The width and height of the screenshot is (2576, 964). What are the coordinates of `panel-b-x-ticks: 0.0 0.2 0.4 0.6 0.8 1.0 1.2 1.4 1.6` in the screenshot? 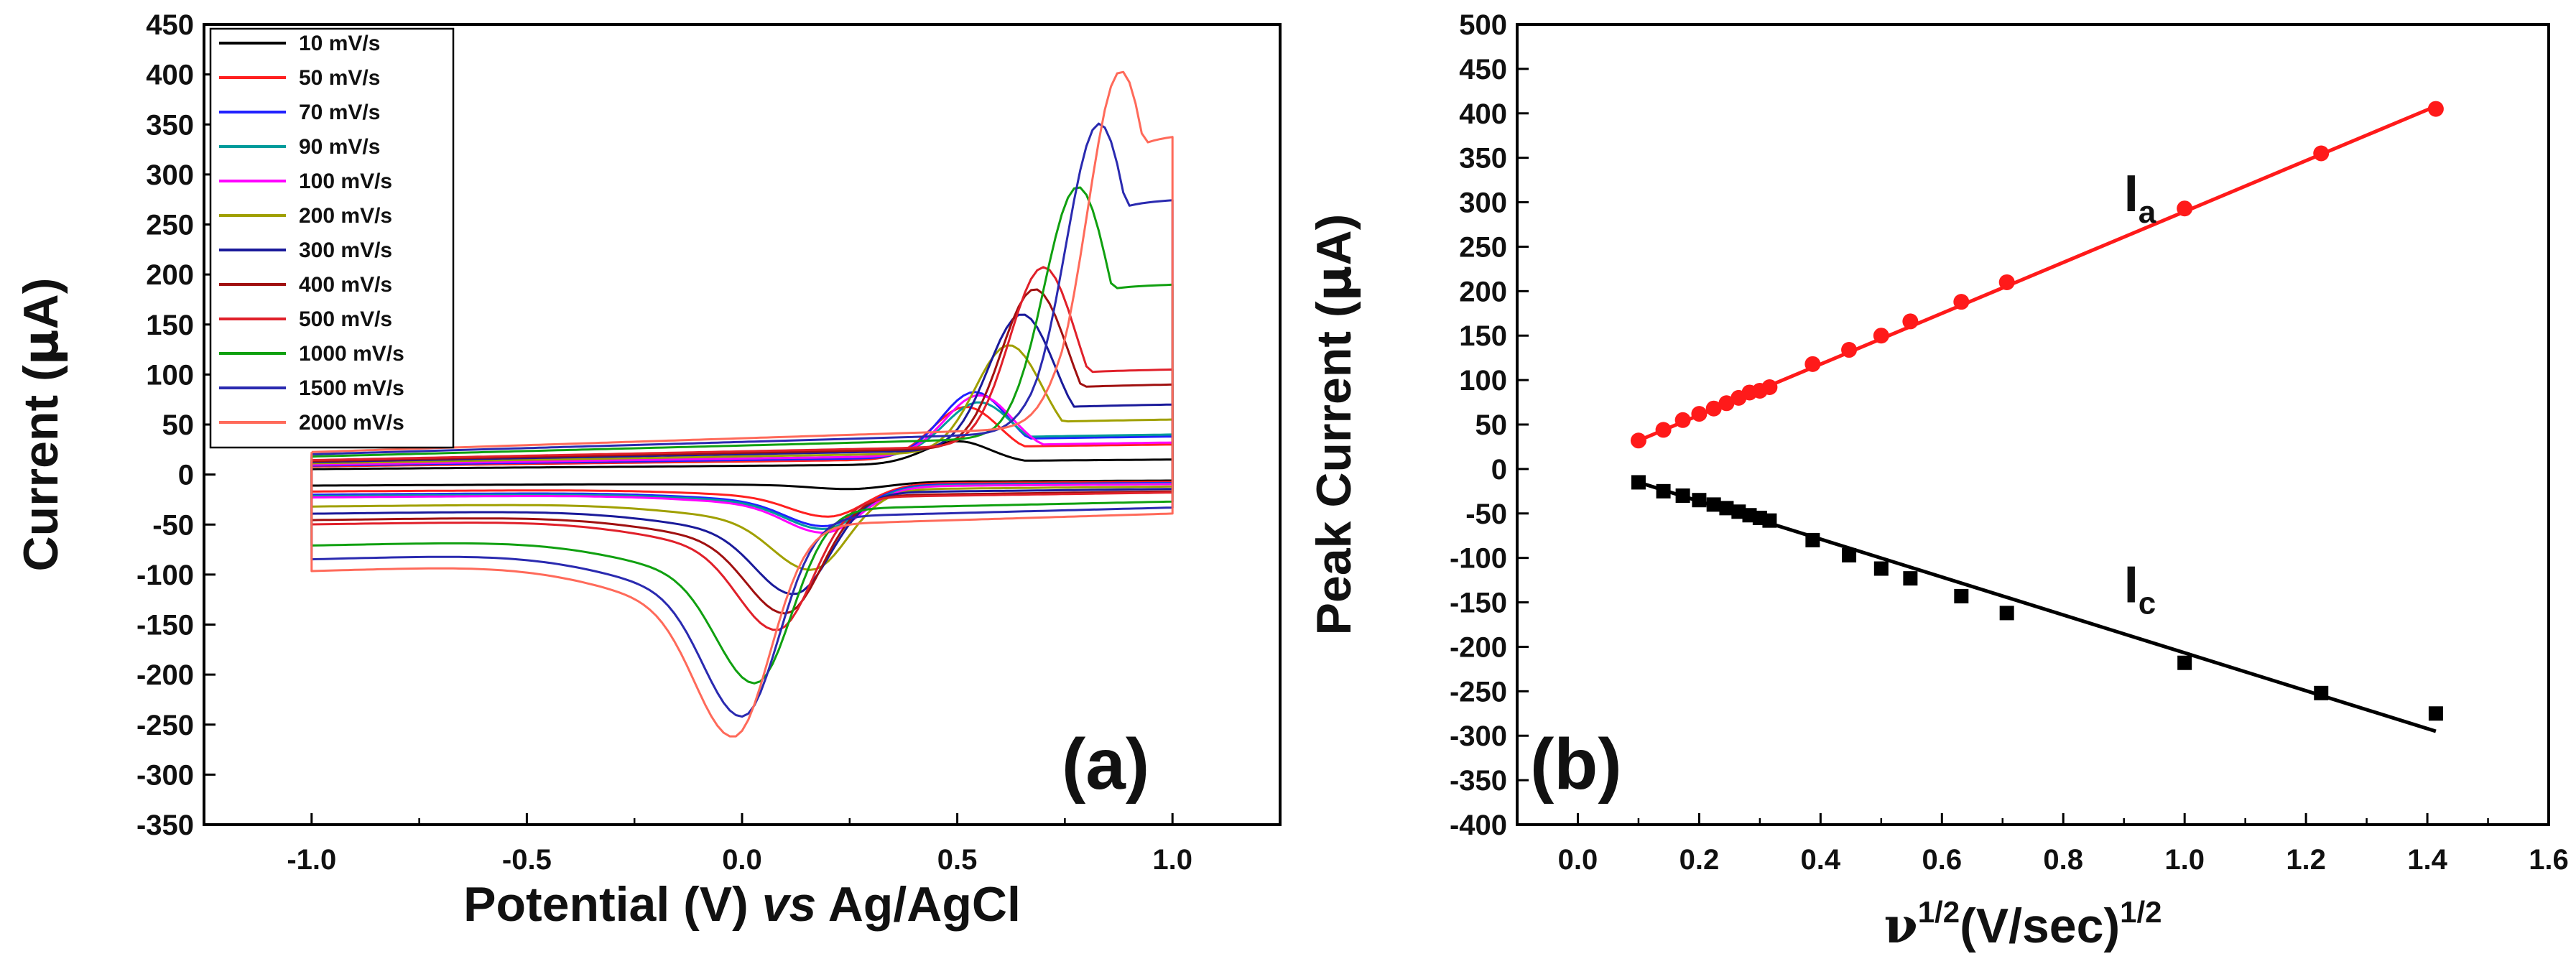 It's located at (2063, 844).